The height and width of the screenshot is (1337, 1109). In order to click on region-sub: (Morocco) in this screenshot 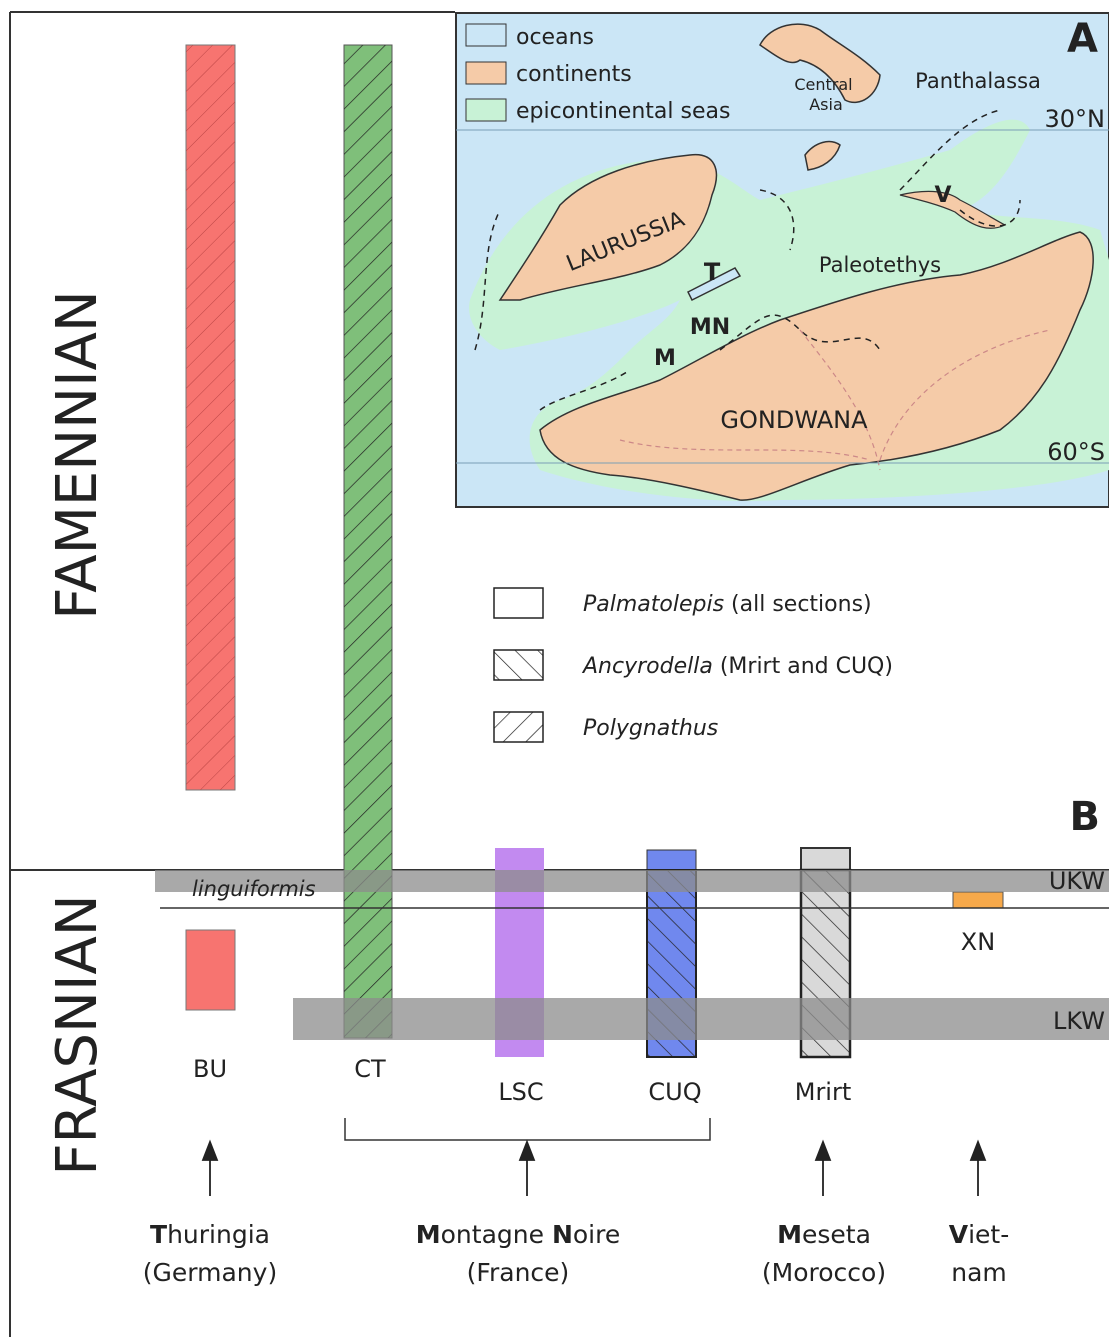, I will do `click(824, 1272)`.